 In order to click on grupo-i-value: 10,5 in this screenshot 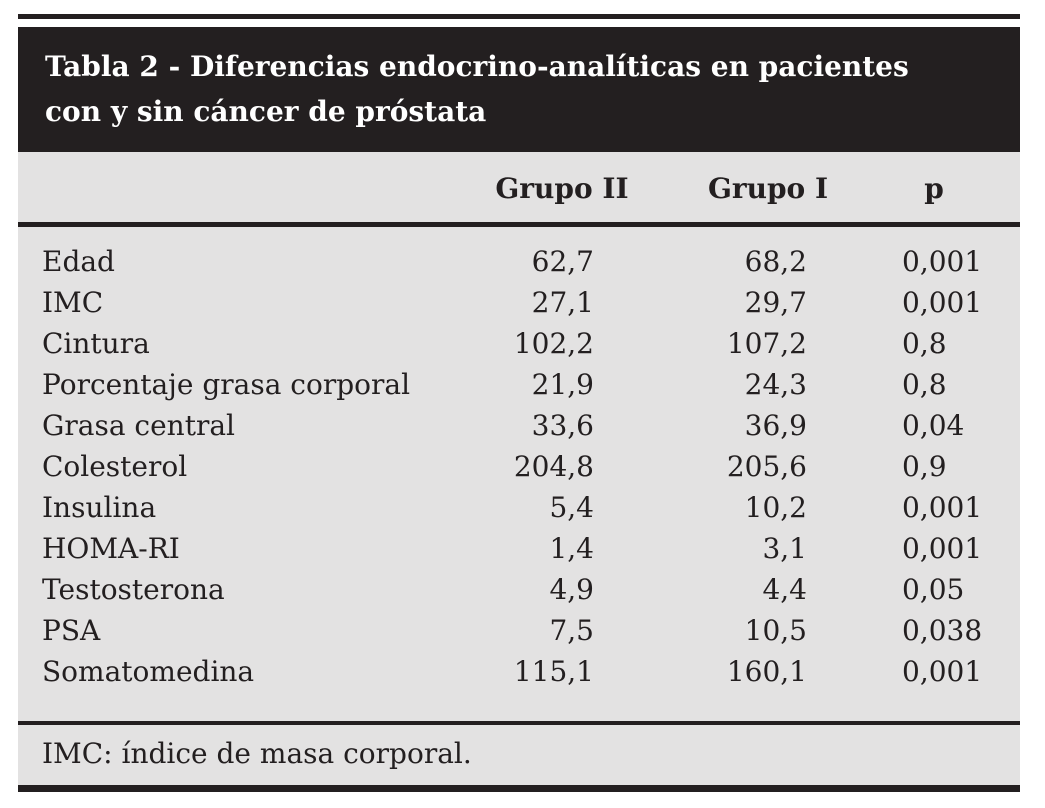, I will do `click(775, 630)`.